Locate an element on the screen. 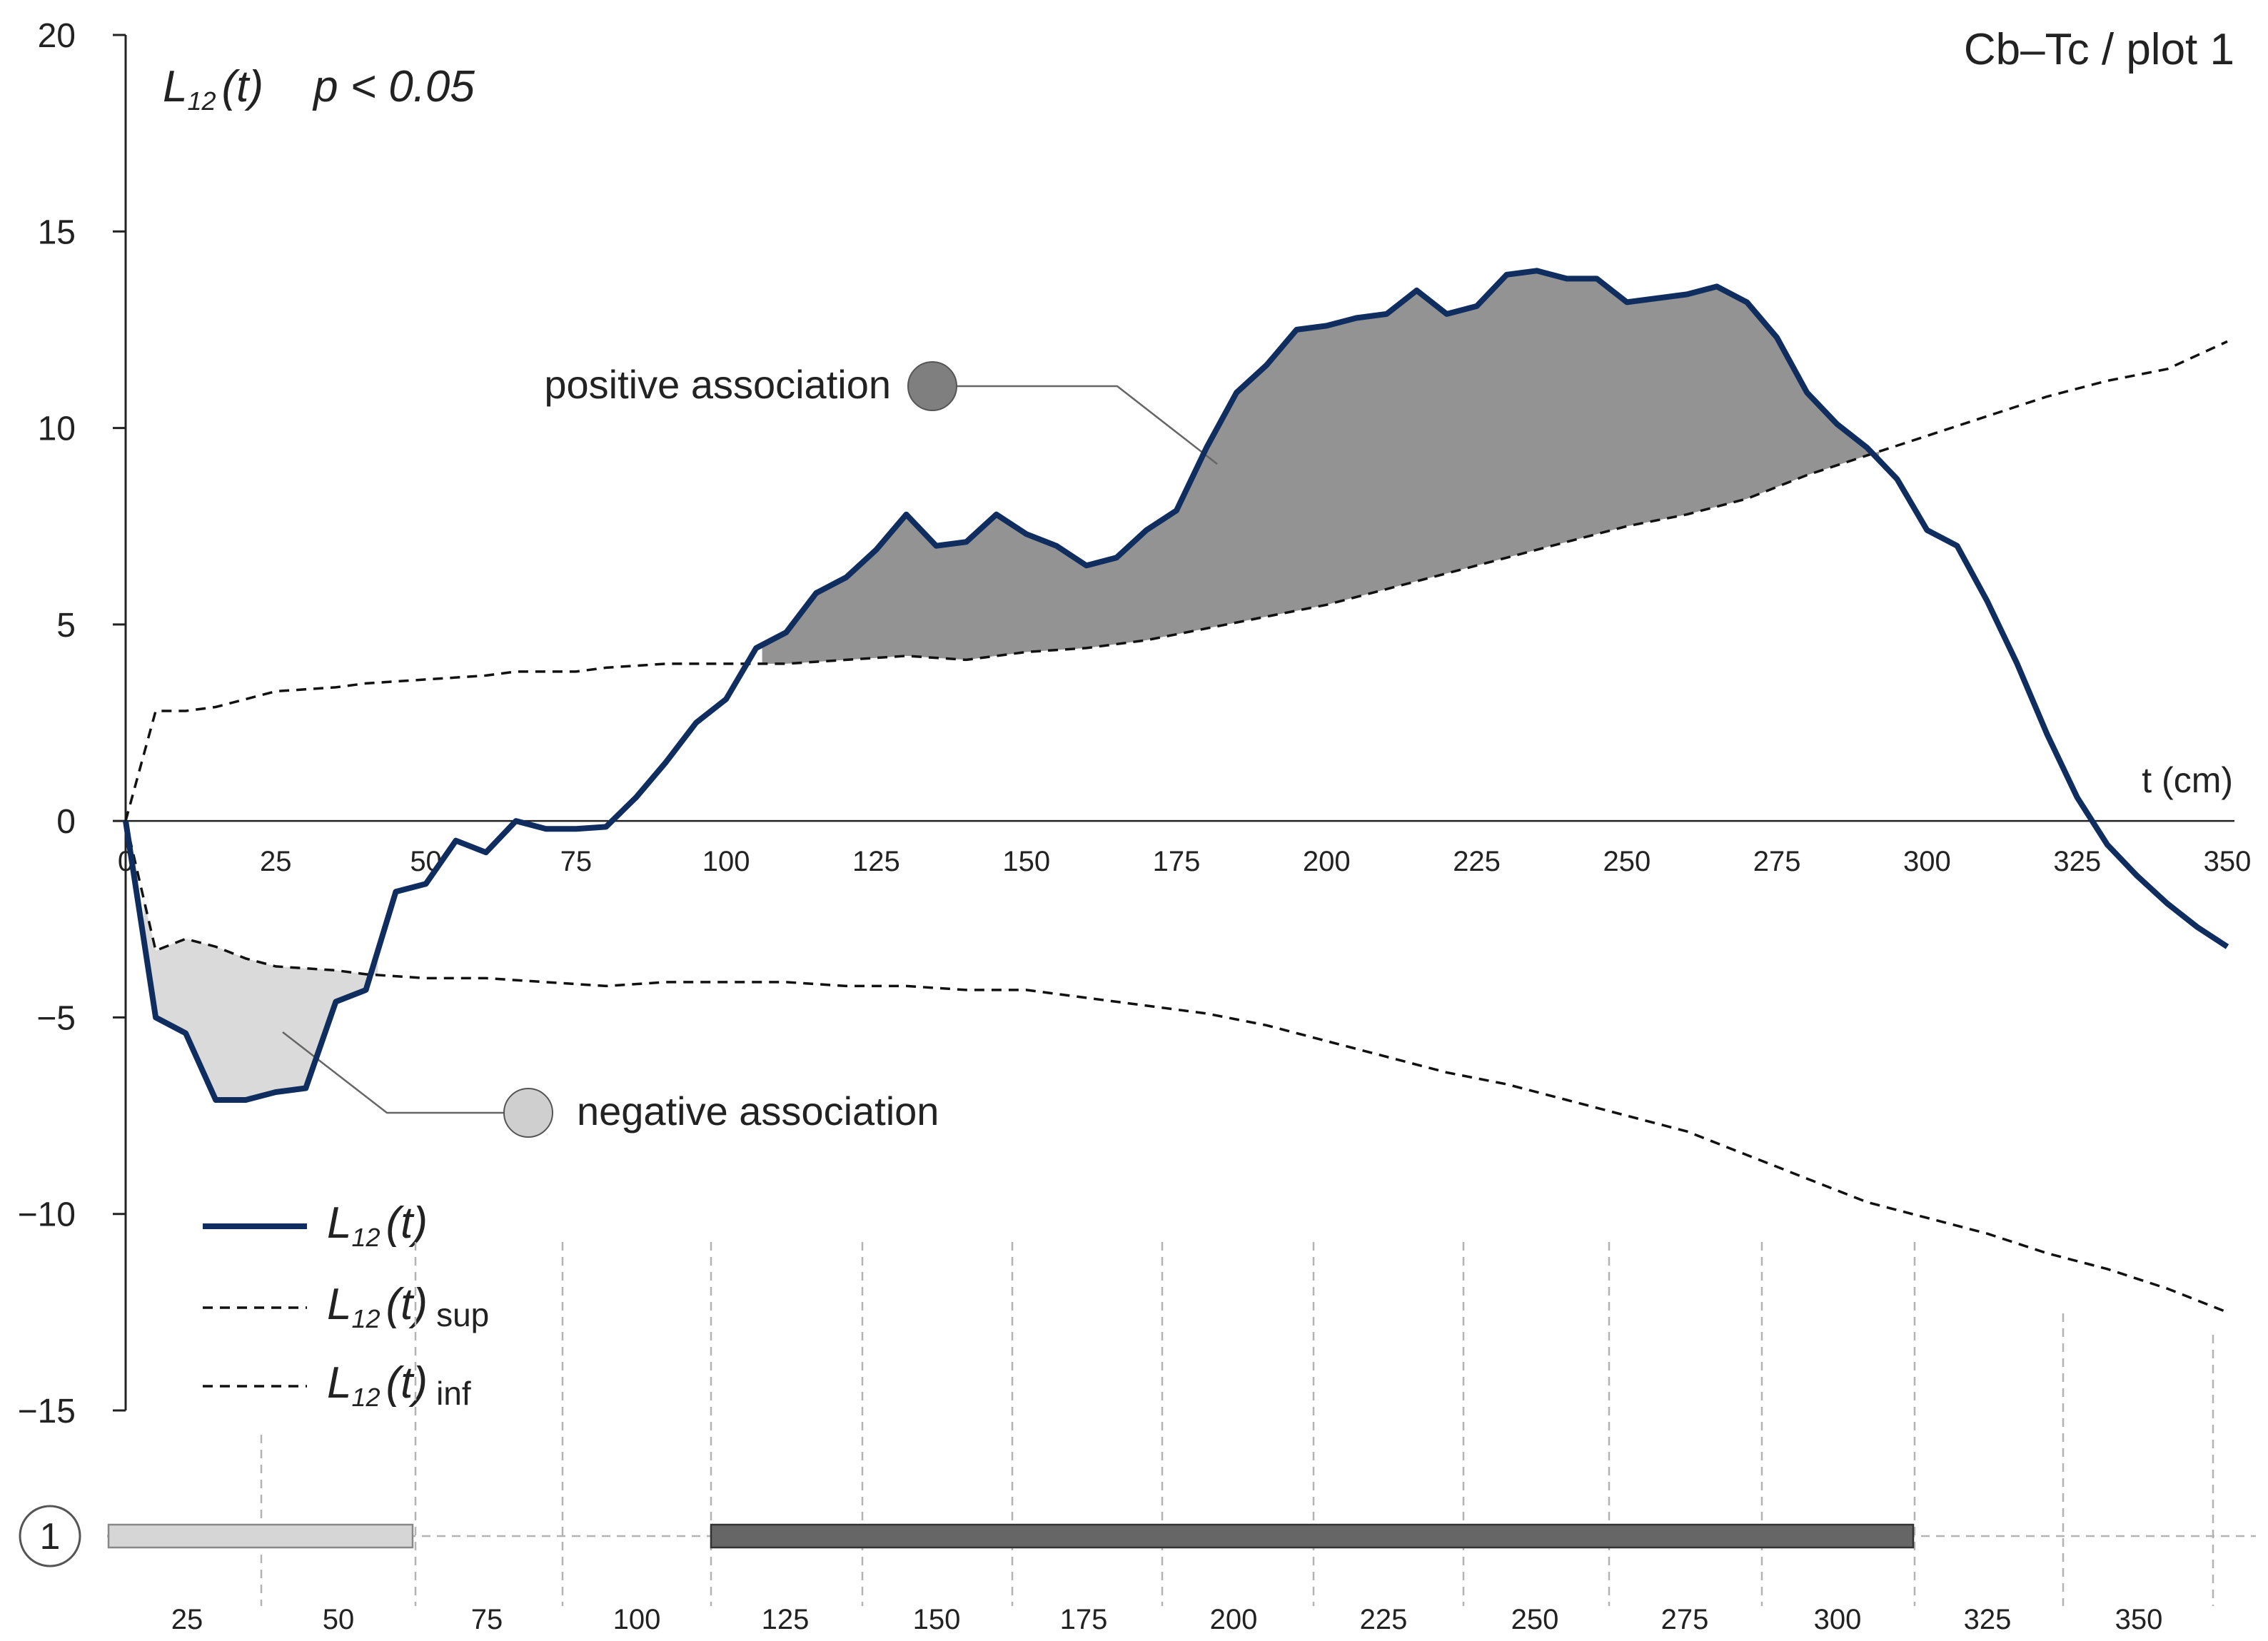 Image resolution: width=2268 pixels, height=1641 pixels. y-tick-label: 10 is located at coordinates (57, 429).